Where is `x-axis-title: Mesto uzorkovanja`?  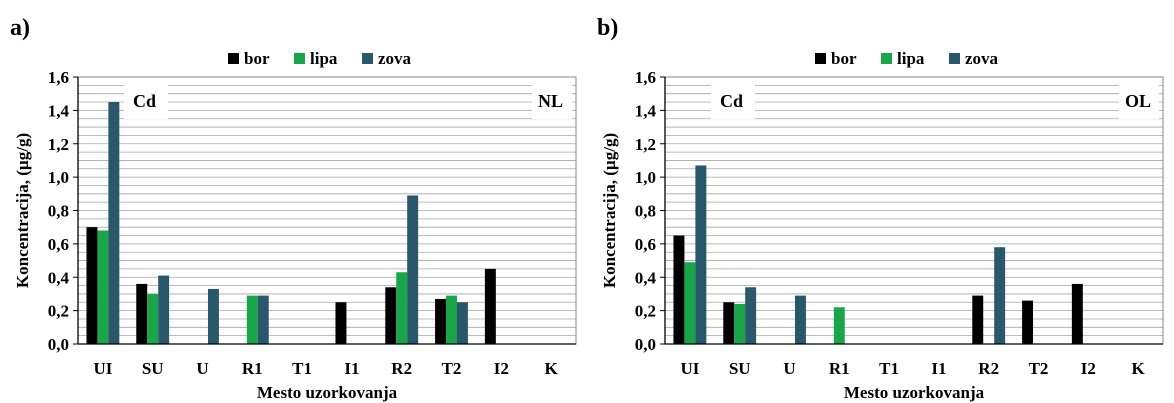 x-axis-title: Mesto uzorkovanja is located at coordinates (327, 392).